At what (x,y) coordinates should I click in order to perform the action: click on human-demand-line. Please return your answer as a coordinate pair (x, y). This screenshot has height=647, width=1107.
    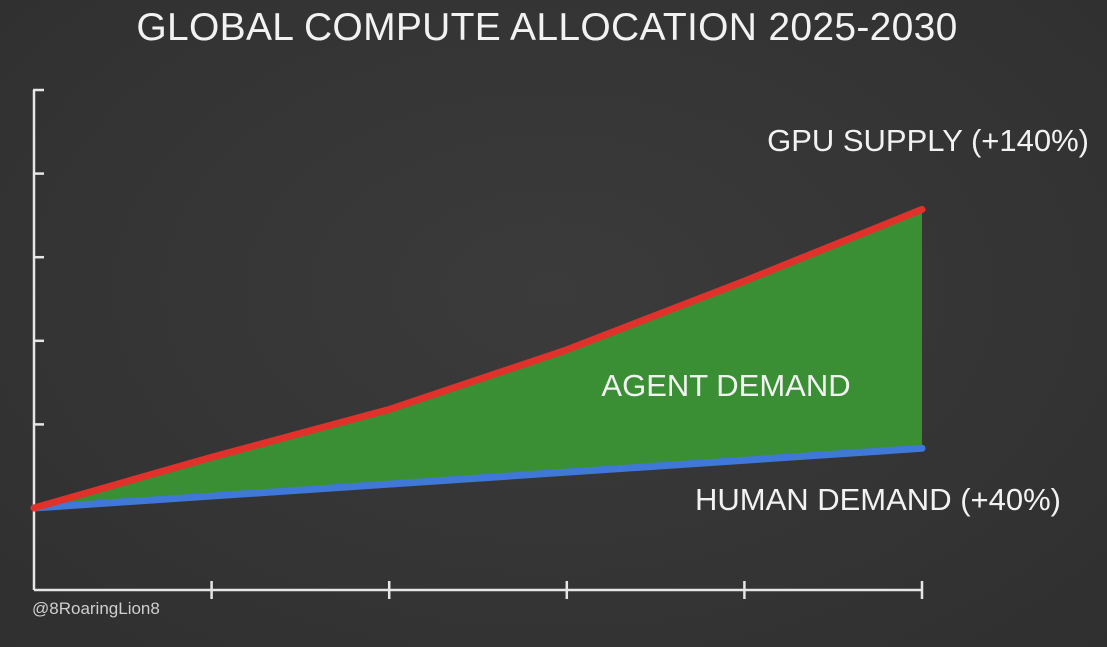
    Looking at the image, I should click on (478, 478).